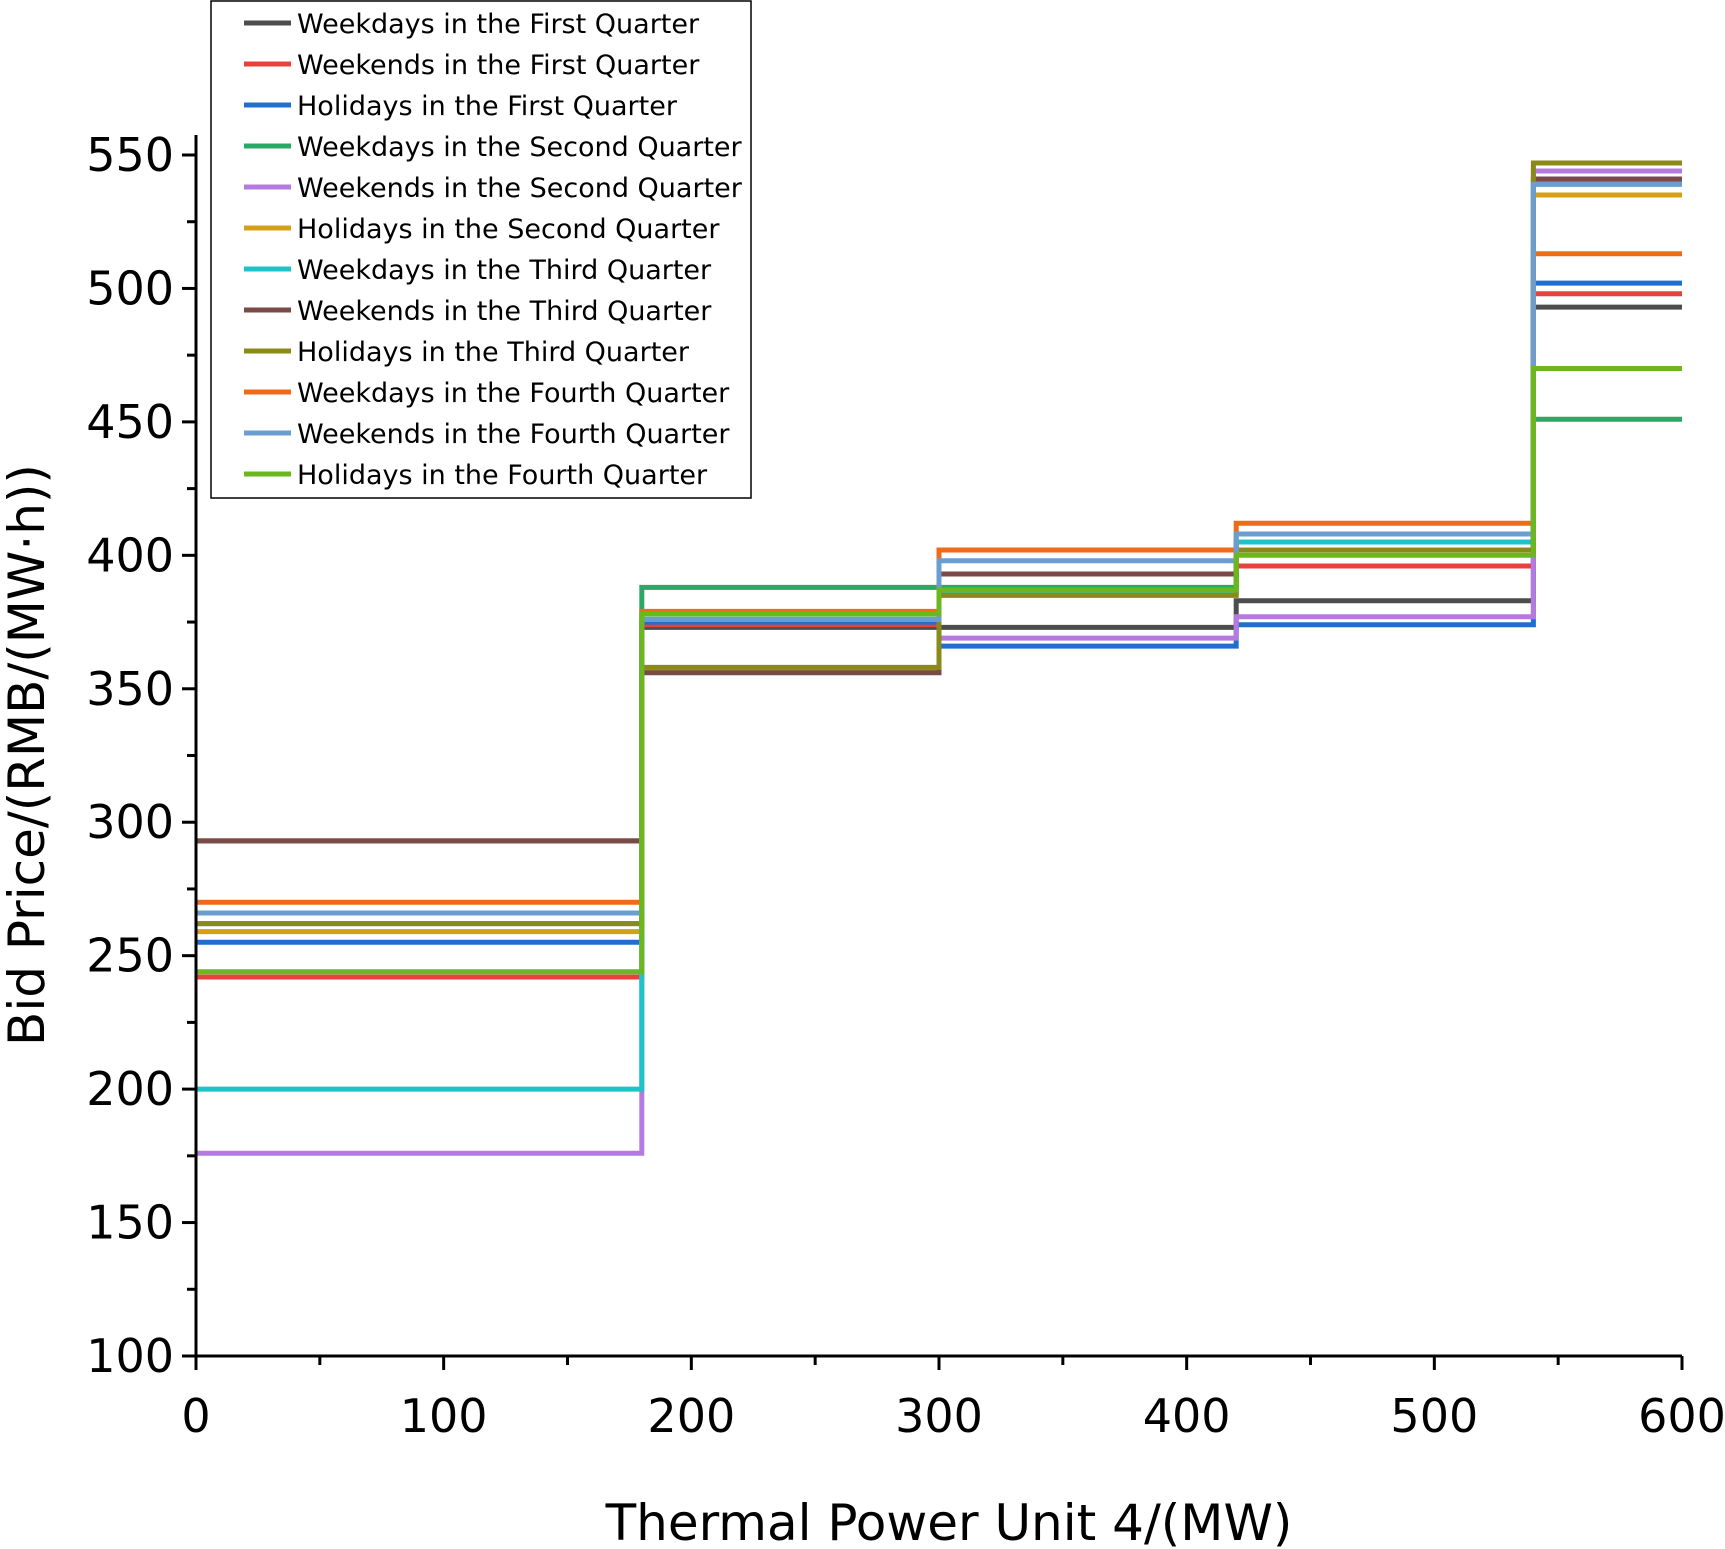  Describe the element at coordinates (502, 475) in the screenshot. I see `legend-label: Holidays in the Fourth Quarter` at that location.